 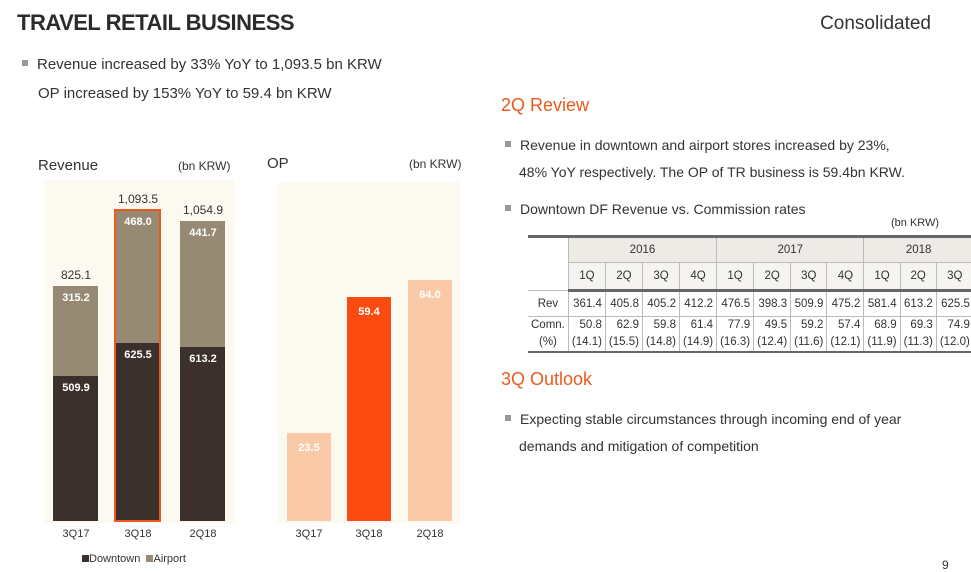 What do you see at coordinates (809, 342) in the screenshot?
I see `comn-pct: (11.6)` at bounding box center [809, 342].